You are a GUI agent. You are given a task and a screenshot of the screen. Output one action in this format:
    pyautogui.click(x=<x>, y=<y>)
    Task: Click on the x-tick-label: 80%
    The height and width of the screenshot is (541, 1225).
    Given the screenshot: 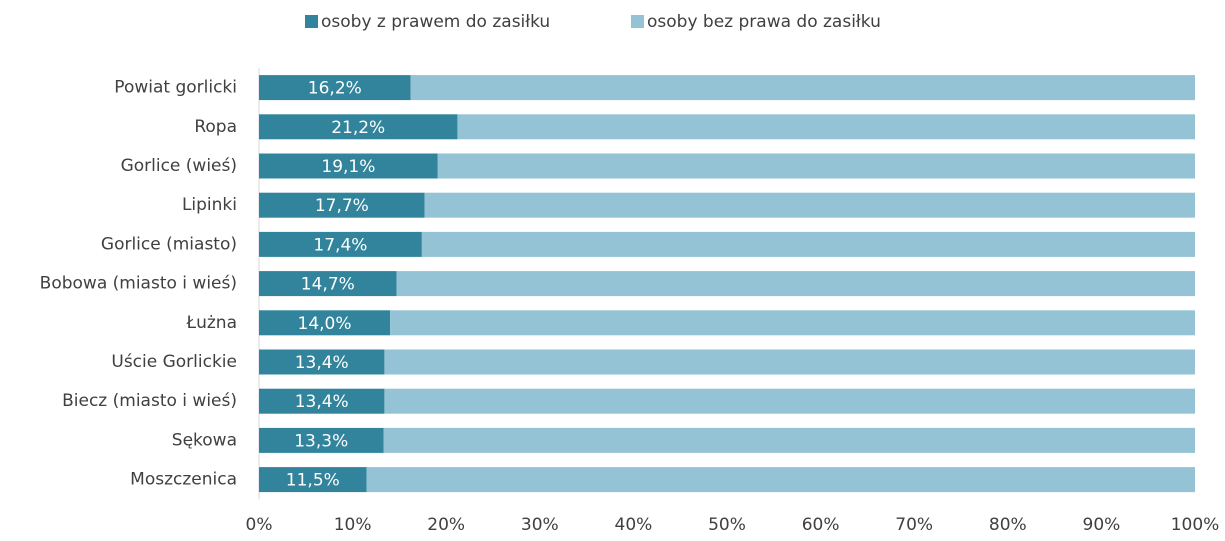 What is the action you would take?
    pyautogui.click(x=1008, y=525)
    